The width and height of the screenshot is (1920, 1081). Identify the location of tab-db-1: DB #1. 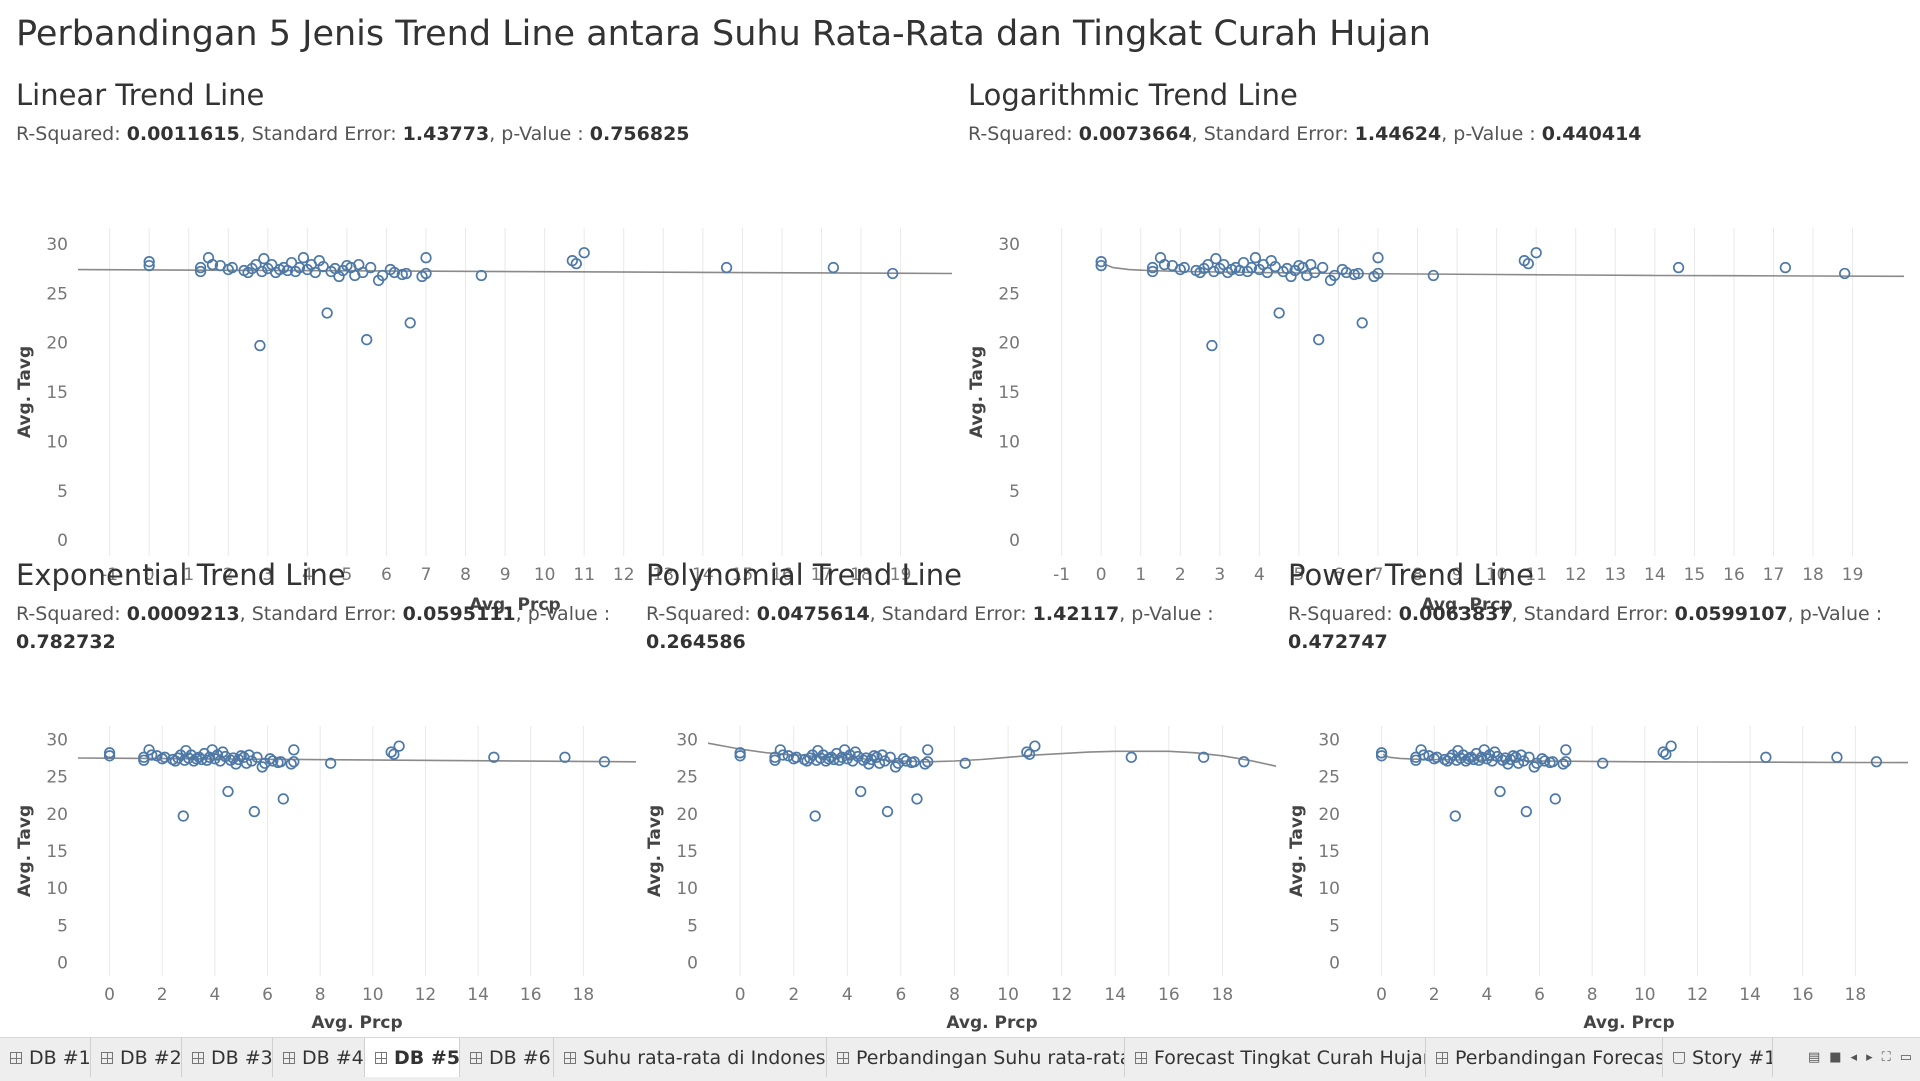
(45, 1057).